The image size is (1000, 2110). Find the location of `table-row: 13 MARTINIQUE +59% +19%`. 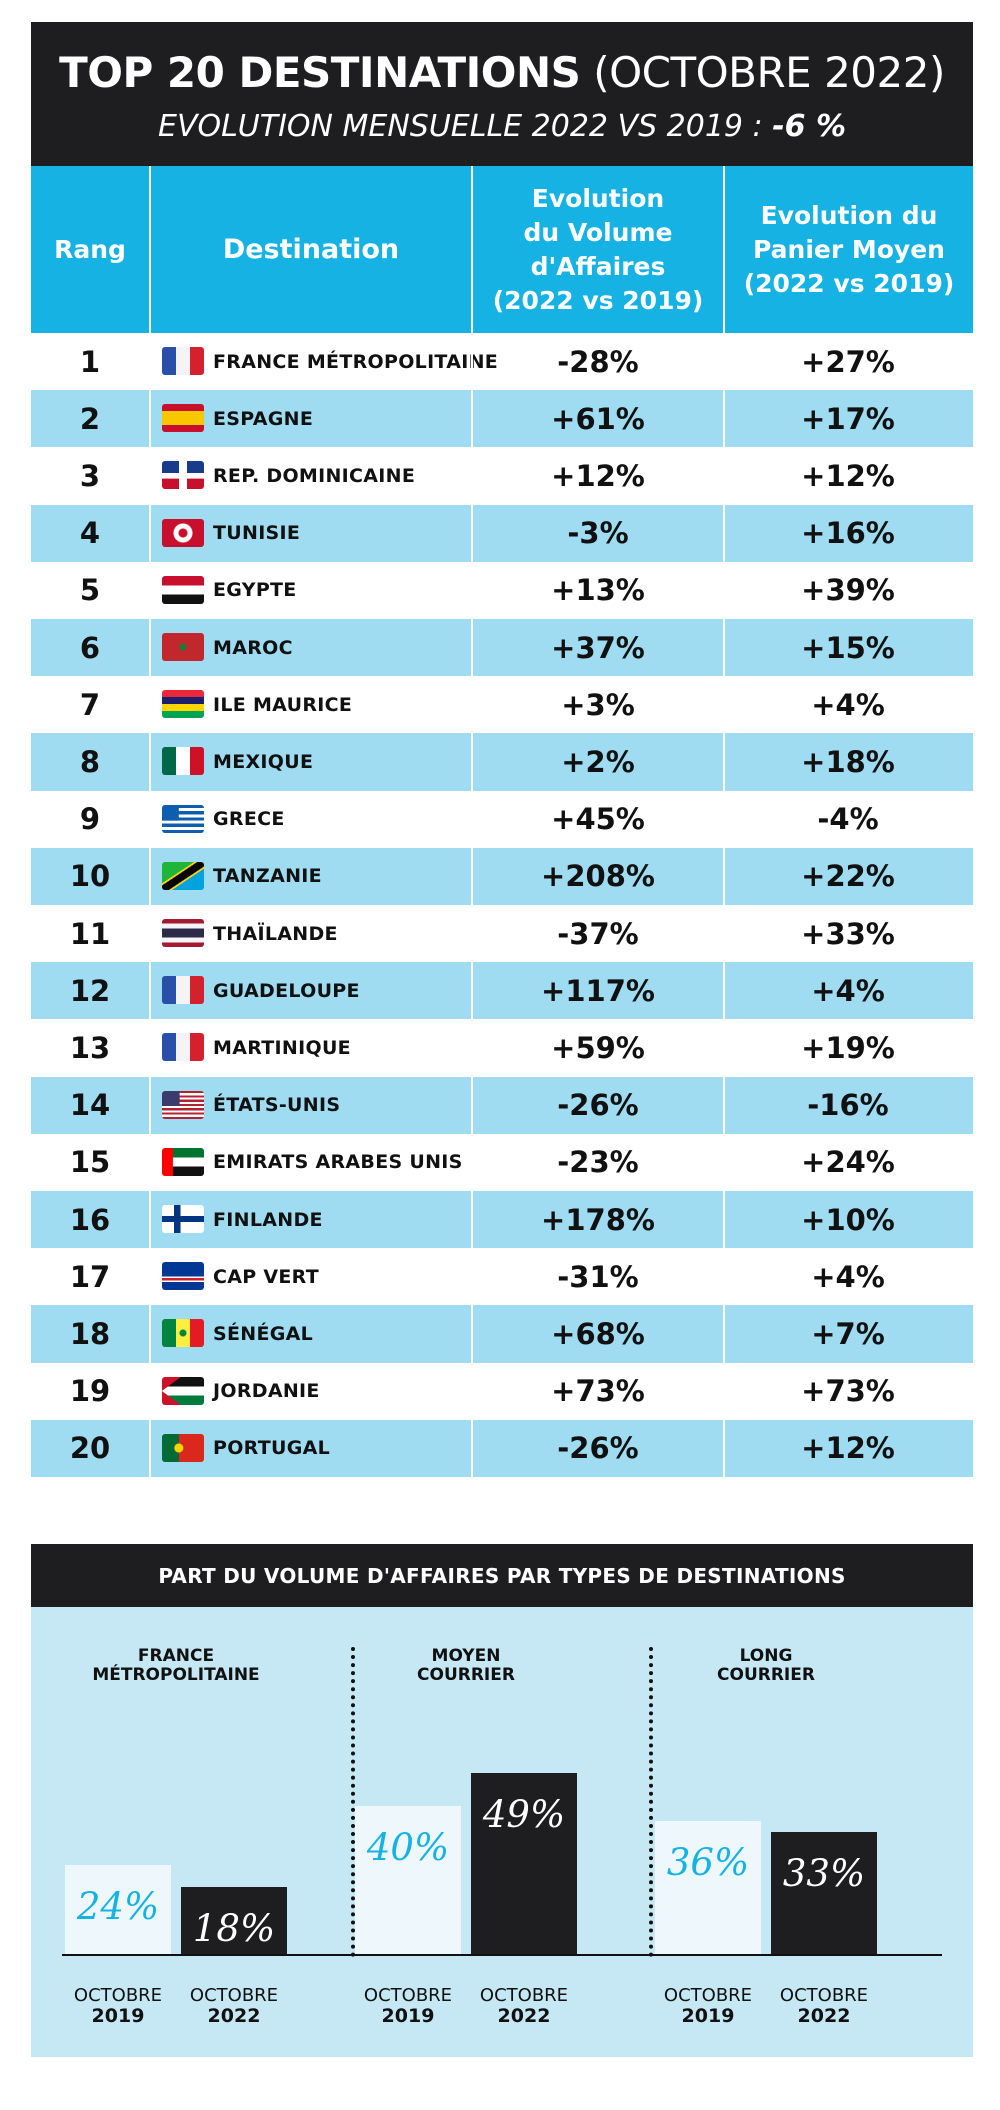

table-row: 13 MARTINIQUE +59% +19% is located at coordinates (502, 1048).